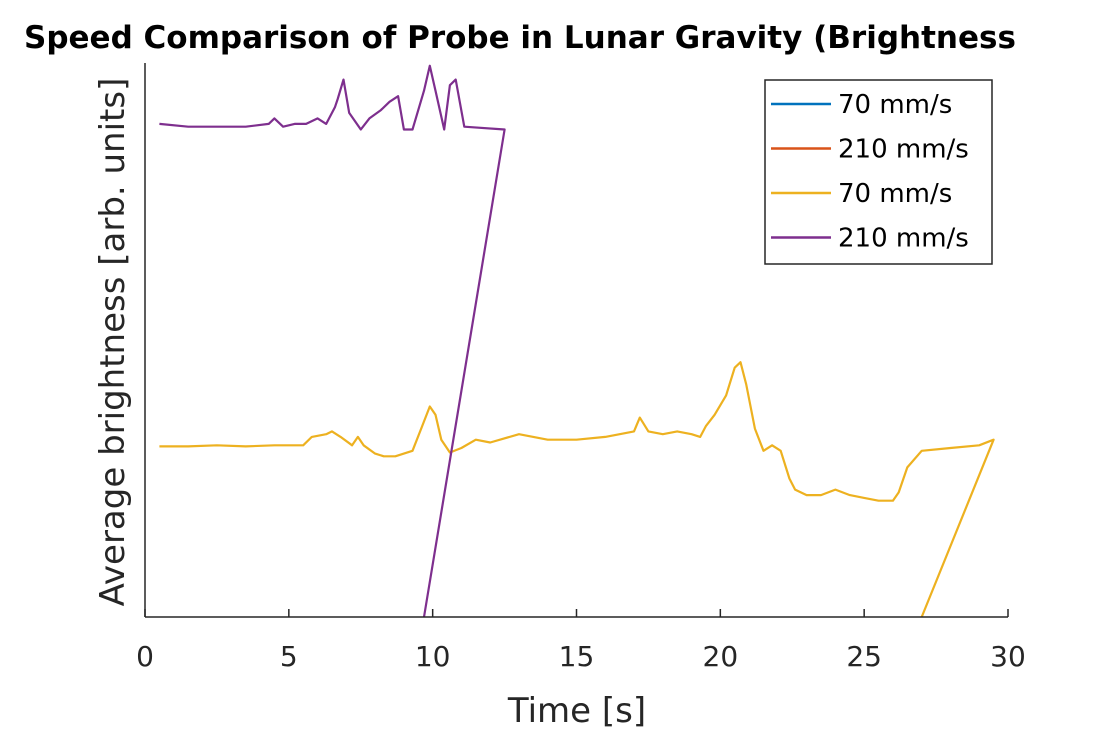 The image size is (1116, 734). Describe the element at coordinates (577, 656) in the screenshot. I see `x-tick-label: 15` at that location.